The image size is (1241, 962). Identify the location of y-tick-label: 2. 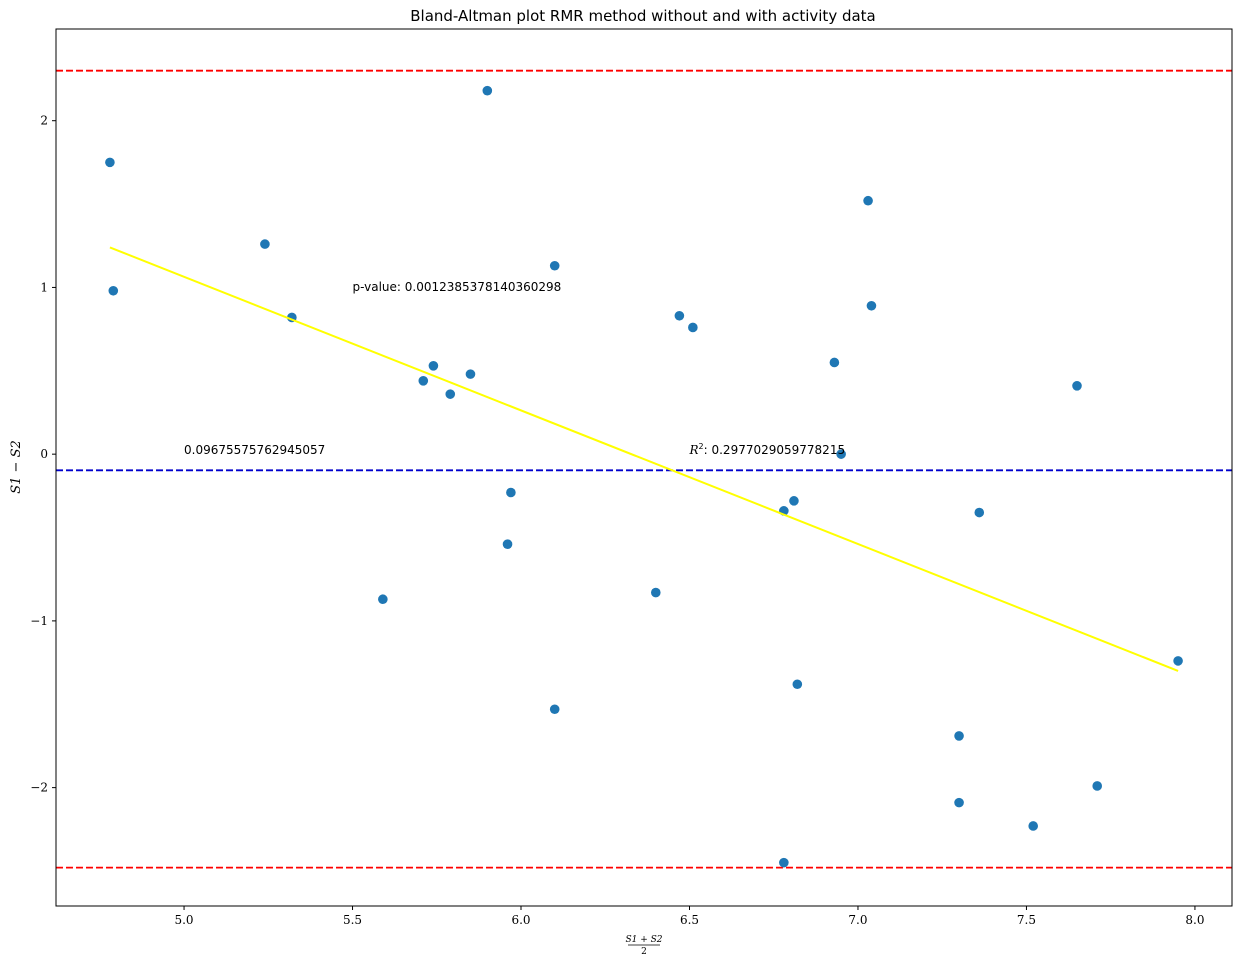
(44, 121).